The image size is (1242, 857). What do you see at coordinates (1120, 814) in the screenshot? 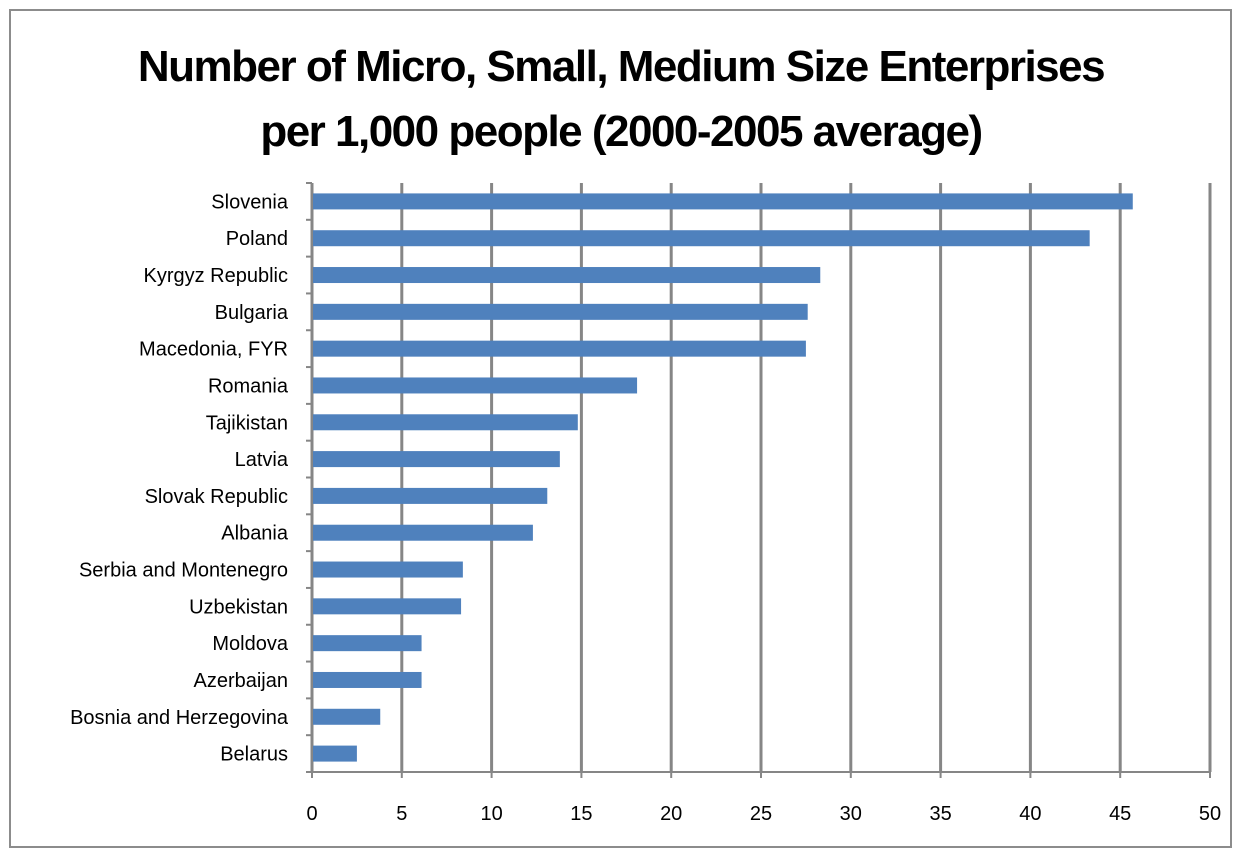
I see `x-tick-label: 45` at bounding box center [1120, 814].